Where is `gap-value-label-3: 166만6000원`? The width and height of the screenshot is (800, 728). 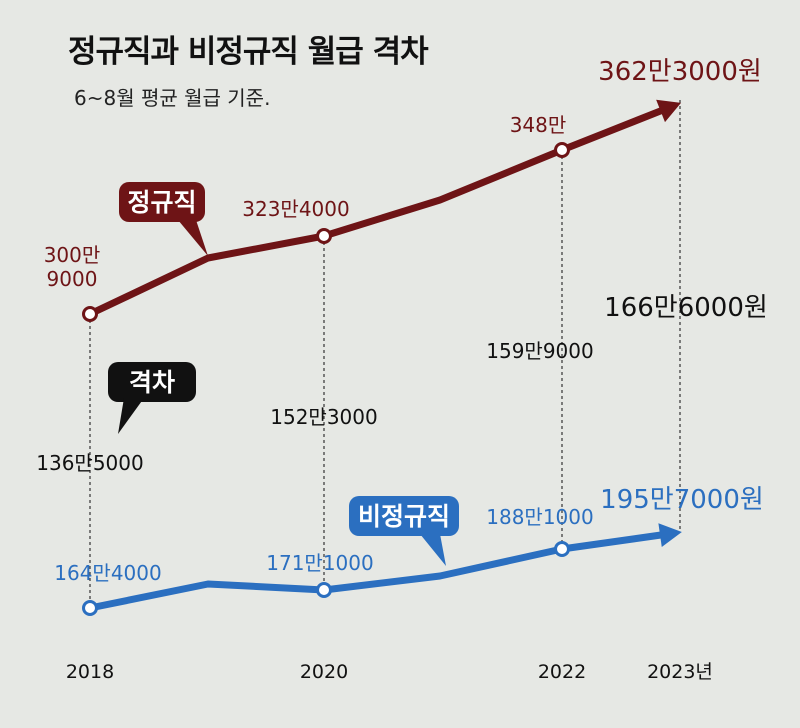 gap-value-label-3: 166만6000원 is located at coordinates (686, 308).